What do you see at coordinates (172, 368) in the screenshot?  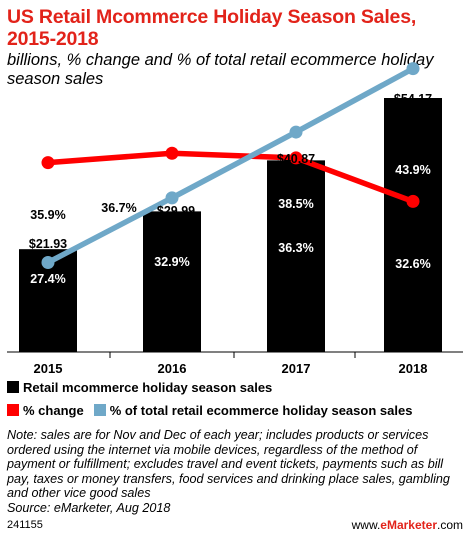 I see `x-tick-label-2016: 2016` at bounding box center [172, 368].